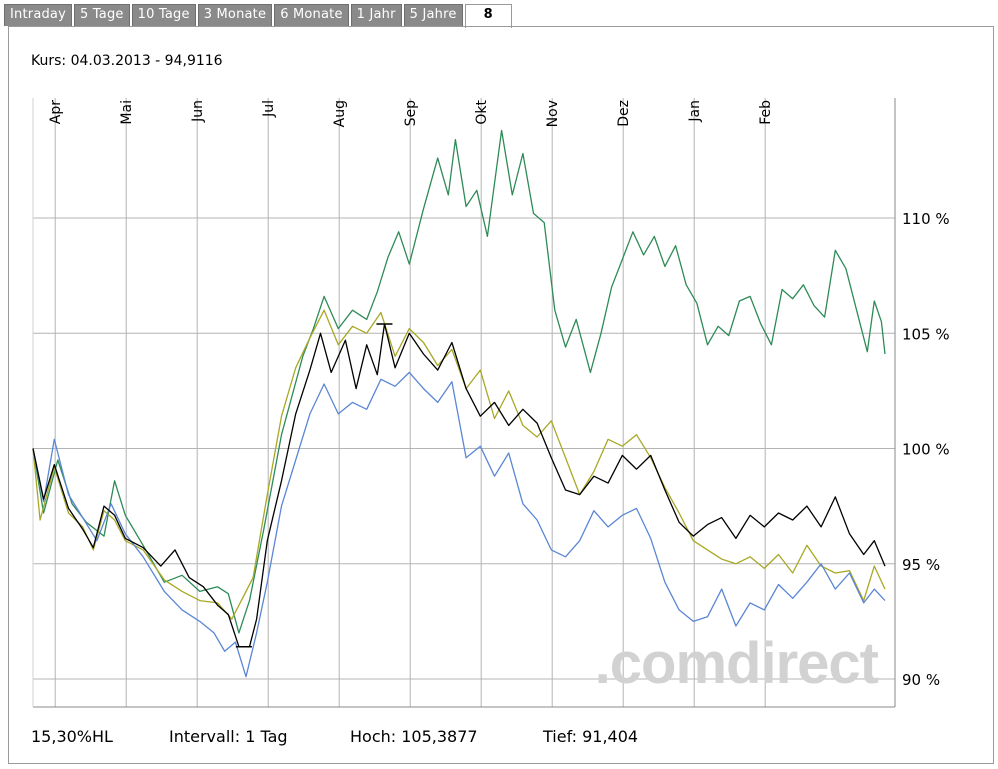 The image size is (998, 769). What do you see at coordinates (72, 736) in the screenshot?
I see `footer-hl: 15,30%HL` at bounding box center [72, 736].